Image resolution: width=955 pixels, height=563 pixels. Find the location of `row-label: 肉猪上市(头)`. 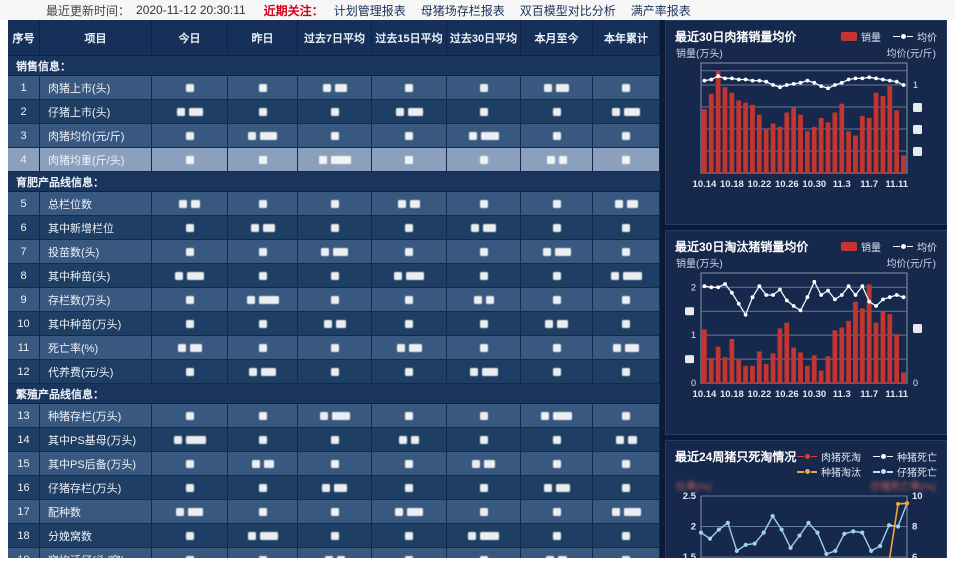

row-label: 肉猪上市(头) is located at coordinates (96, 87).